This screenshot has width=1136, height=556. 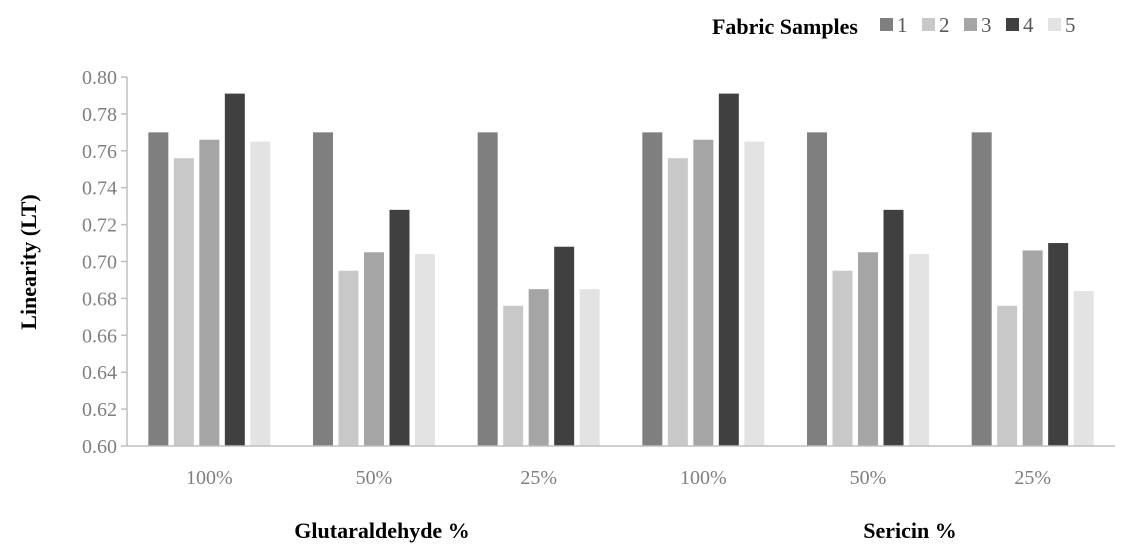 I want to click on y-tick-label: 0.78, so click(x=99, y=115).